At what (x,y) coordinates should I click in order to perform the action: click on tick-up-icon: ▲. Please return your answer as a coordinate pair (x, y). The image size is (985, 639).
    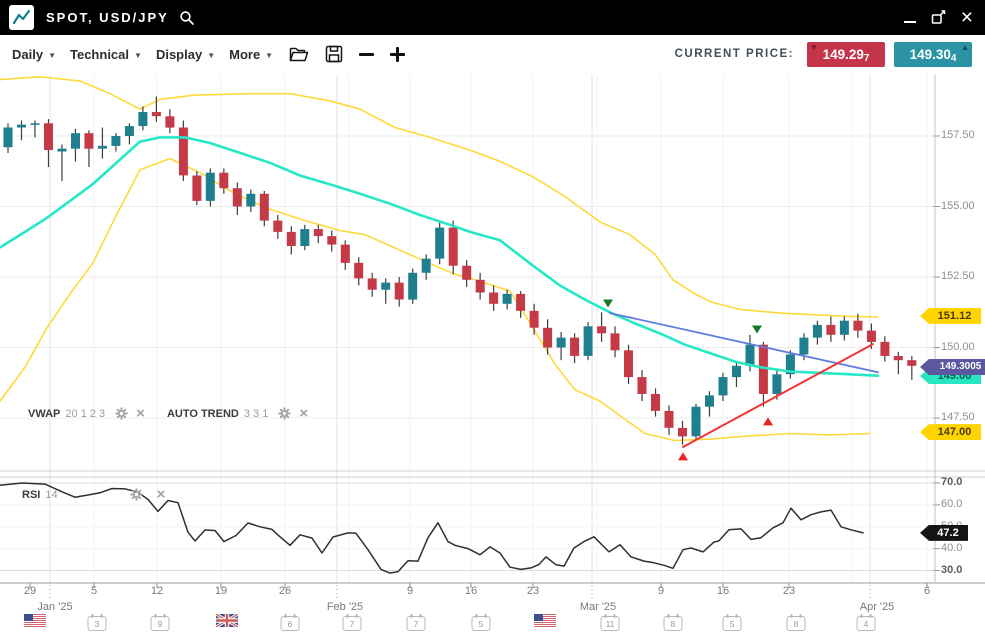
    Looking at the image, I should click on (965, 47).